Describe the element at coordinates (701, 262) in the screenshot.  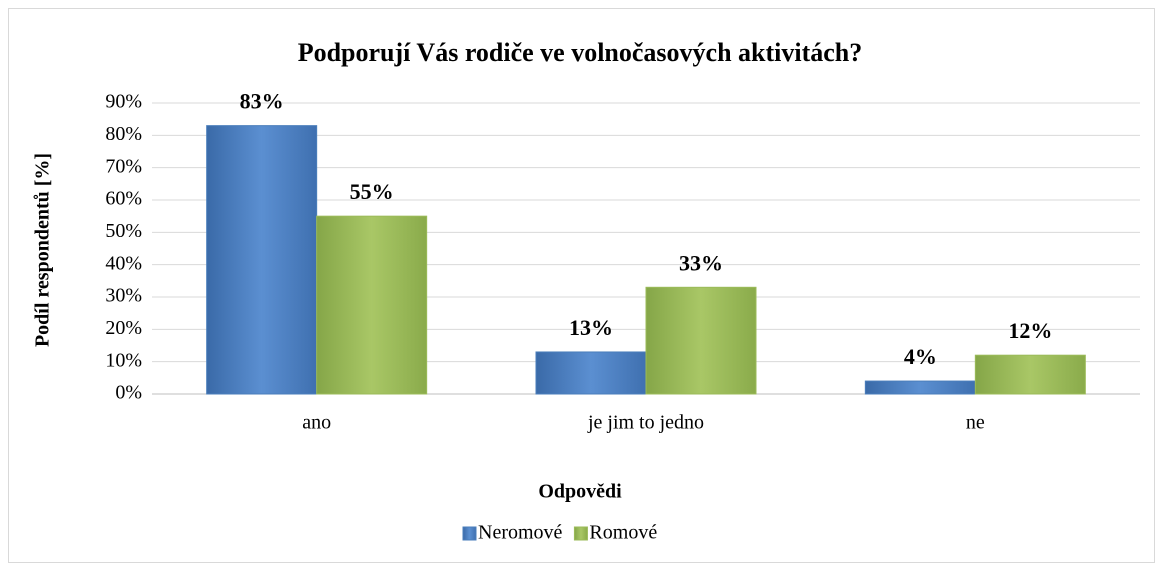
I see `data-label: 33%` at that location.